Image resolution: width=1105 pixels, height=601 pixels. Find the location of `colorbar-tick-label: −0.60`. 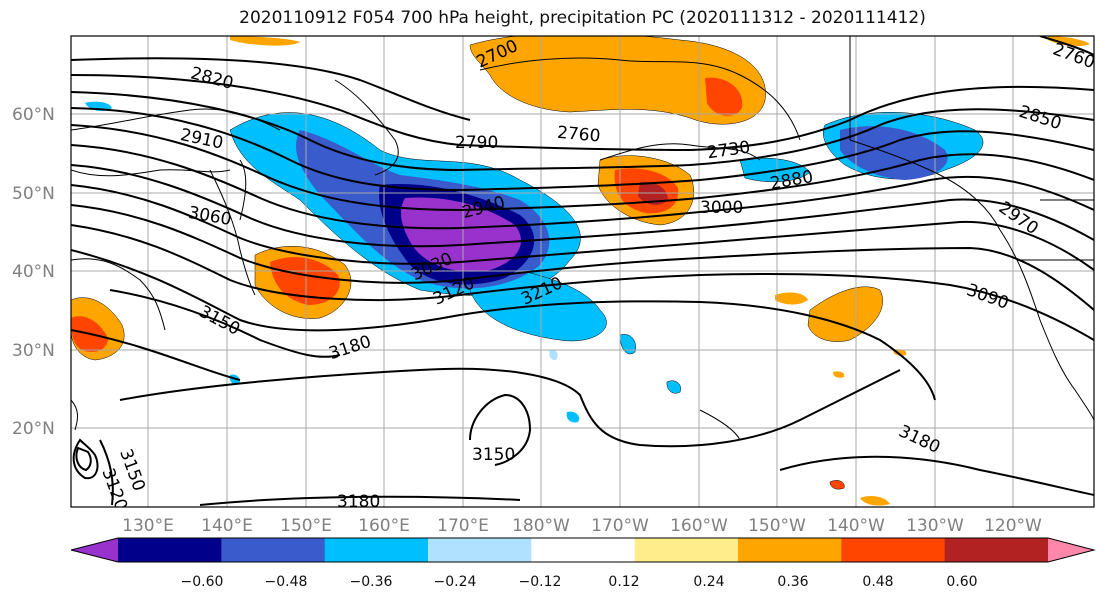

colorbar-tick-label: −0.60 is located at coordinates (202, 582).